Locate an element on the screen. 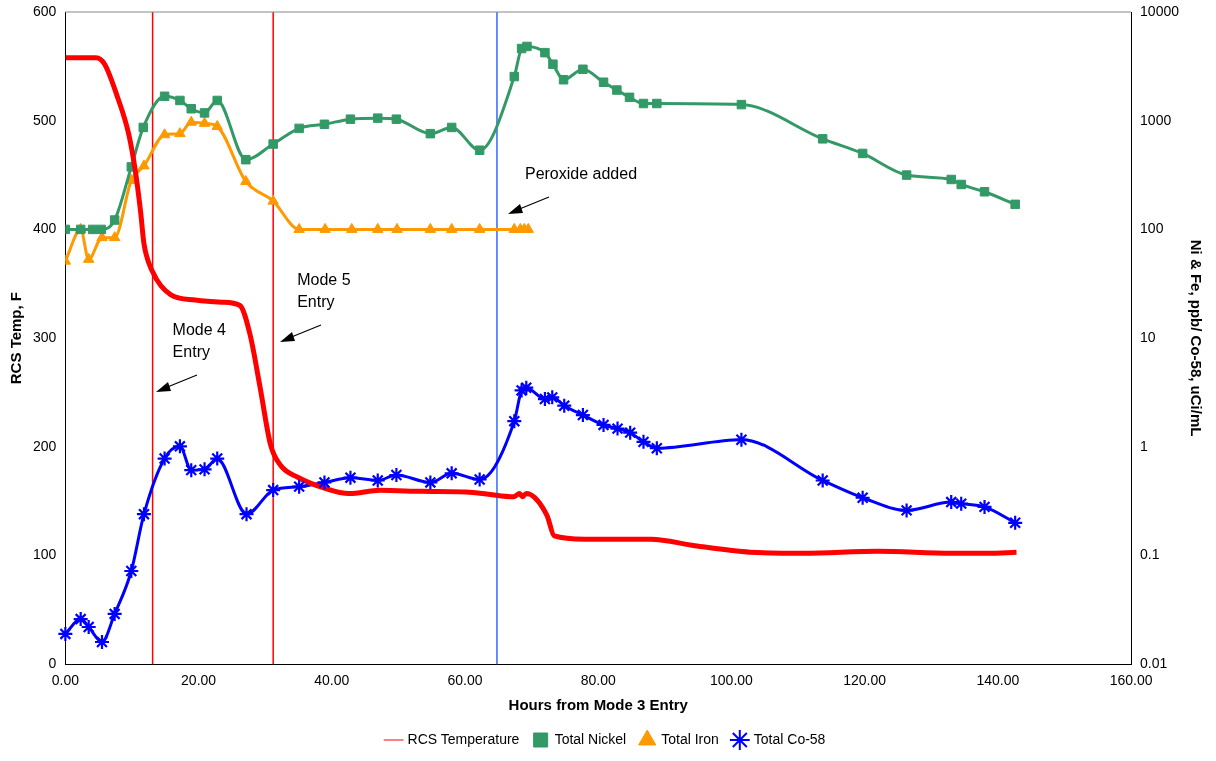 The width and height of the screenshot is (1216, 761). y-tick-label: 100 is located at coordinates (45, 554).